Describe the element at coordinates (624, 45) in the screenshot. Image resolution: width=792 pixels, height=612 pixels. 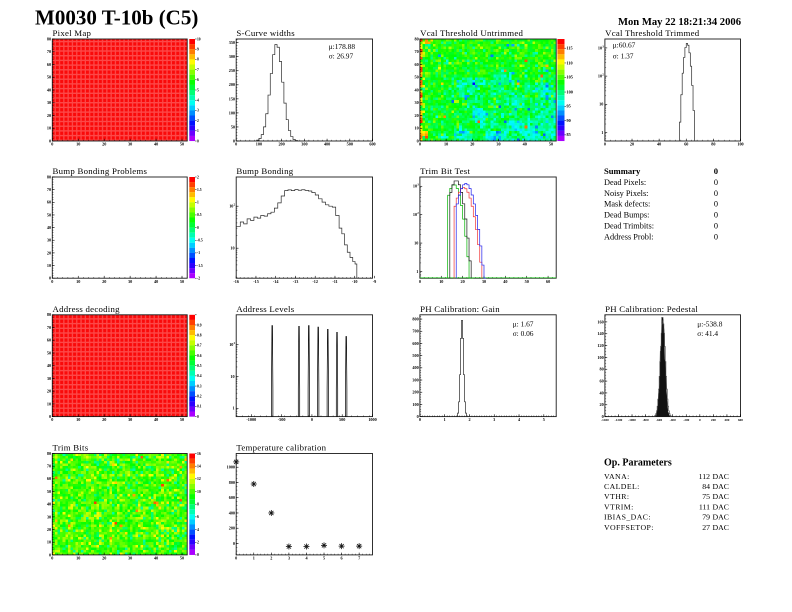
I see `svg-text: μ:60.67` at that location.